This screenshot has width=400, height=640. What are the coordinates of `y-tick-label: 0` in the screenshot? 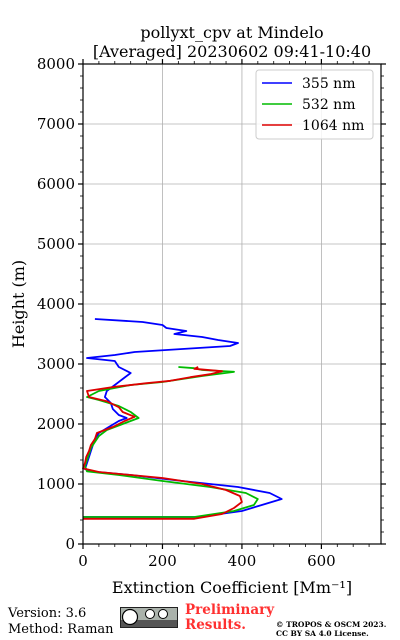 It's located at (70, 544).